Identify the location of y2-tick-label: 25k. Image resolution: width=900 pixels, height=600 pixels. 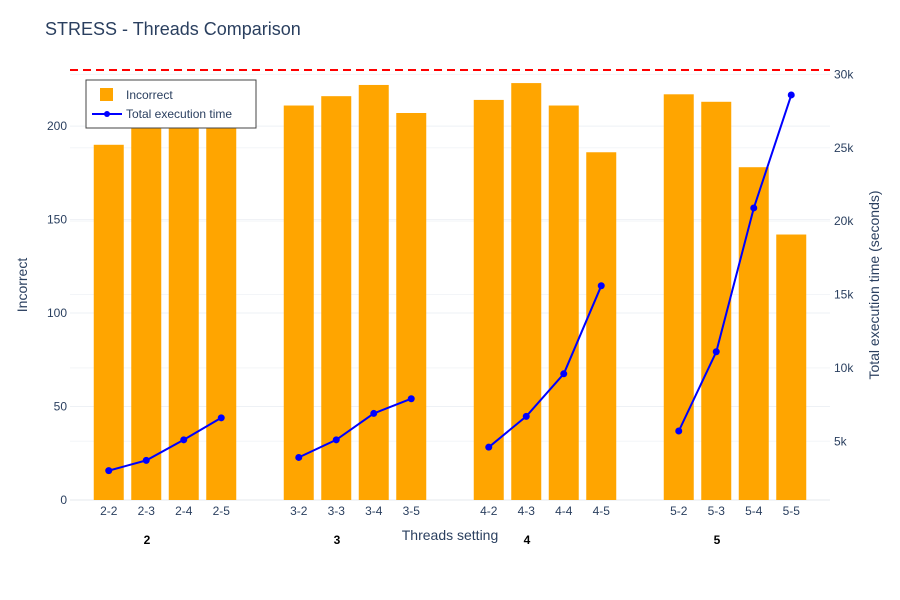
(844, 148).